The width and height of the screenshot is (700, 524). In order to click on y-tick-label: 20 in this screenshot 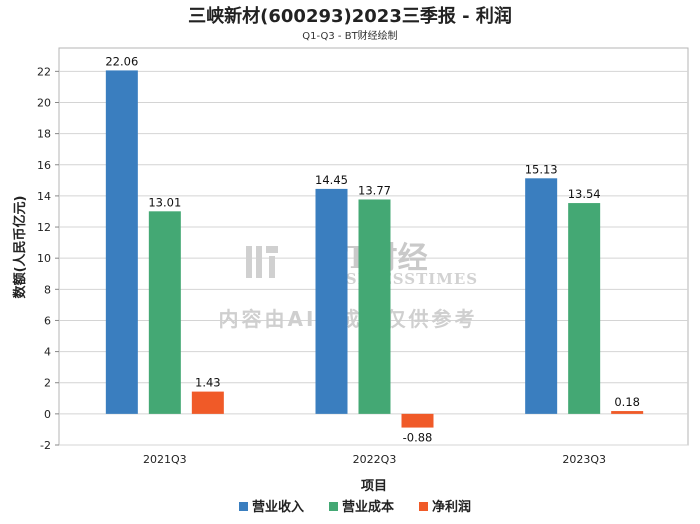, I will do `click(44, 102)`.